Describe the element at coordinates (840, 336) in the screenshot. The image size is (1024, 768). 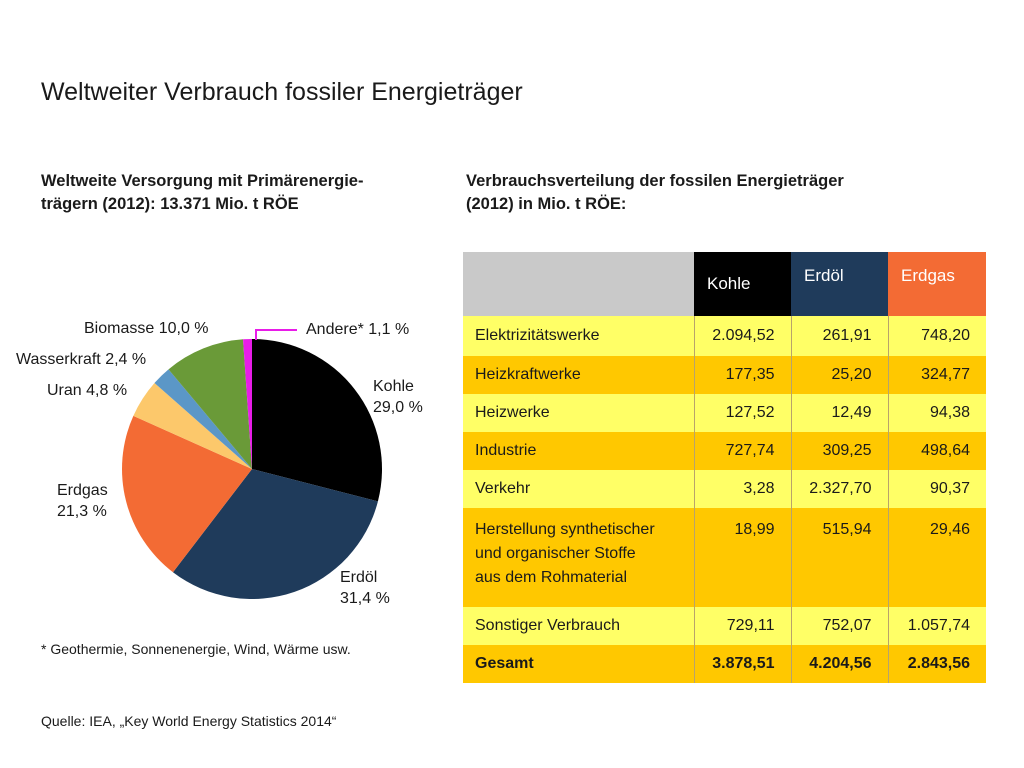
I see `value-cell: 261,91` at that location.